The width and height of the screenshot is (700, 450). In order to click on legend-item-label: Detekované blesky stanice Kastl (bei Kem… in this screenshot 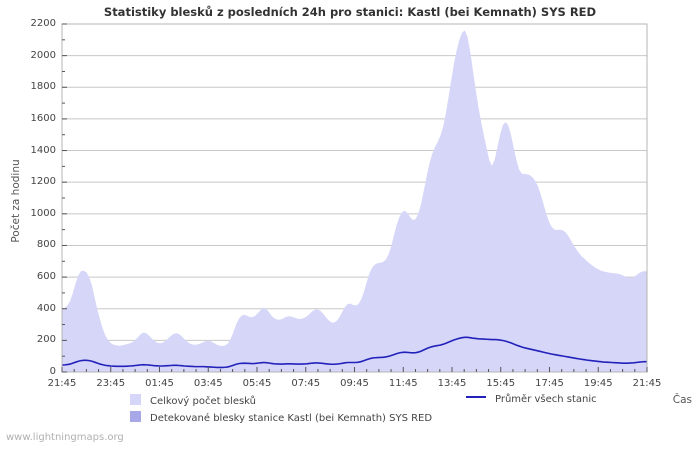, I will do `click(291, 418)`.